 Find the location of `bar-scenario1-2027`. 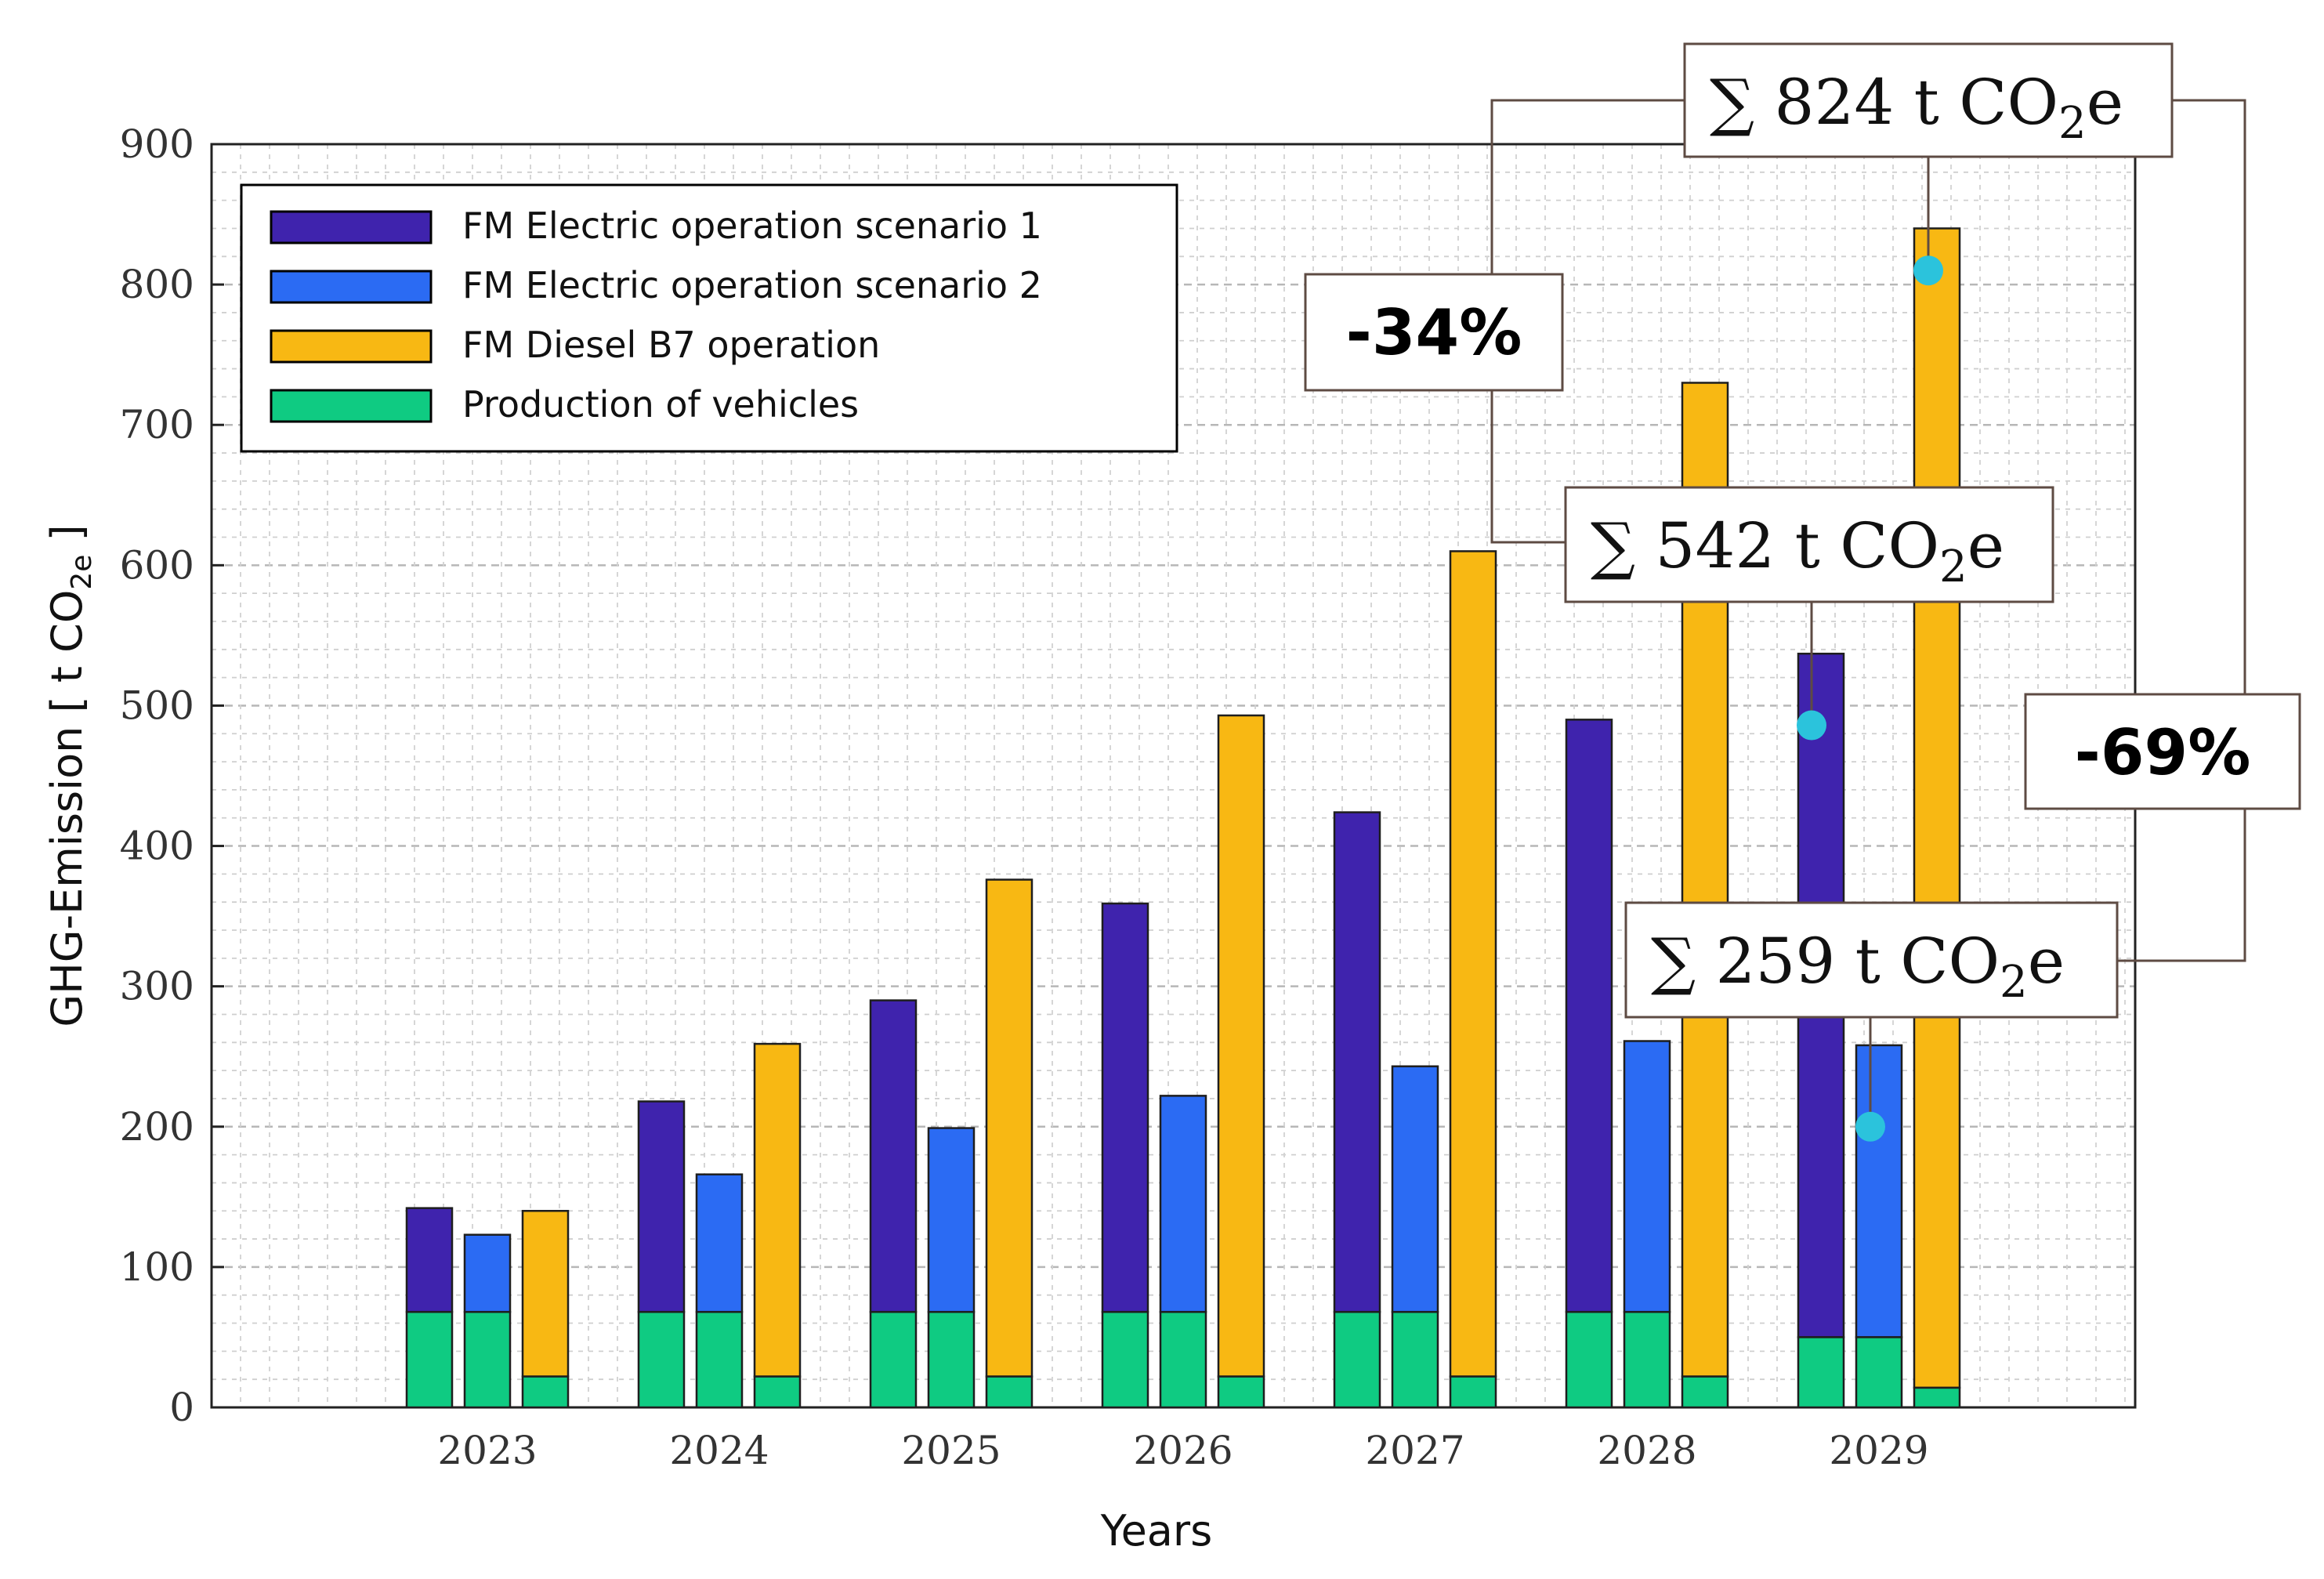

bar-scenario1-2027 is located at coordinates (1357, 1062).